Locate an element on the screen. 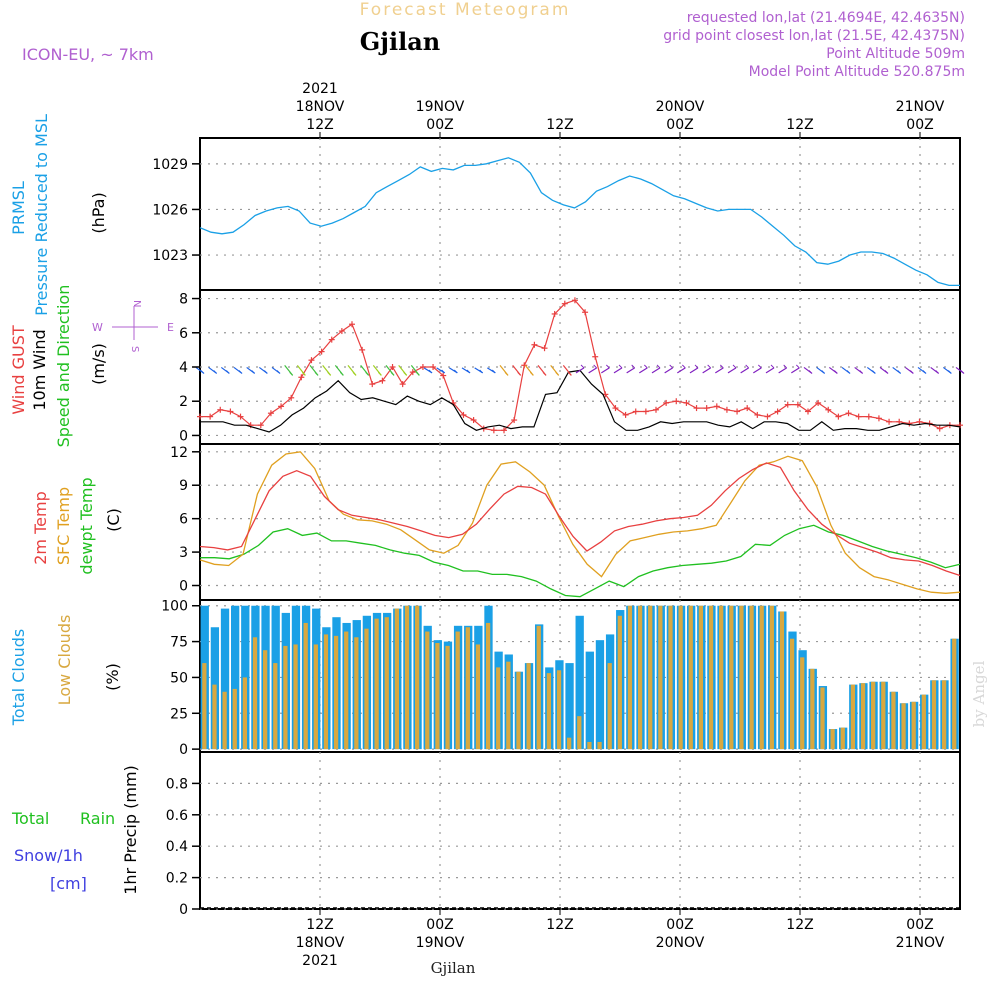  y-tick-label: 100 is located at coordinates (174, 607).